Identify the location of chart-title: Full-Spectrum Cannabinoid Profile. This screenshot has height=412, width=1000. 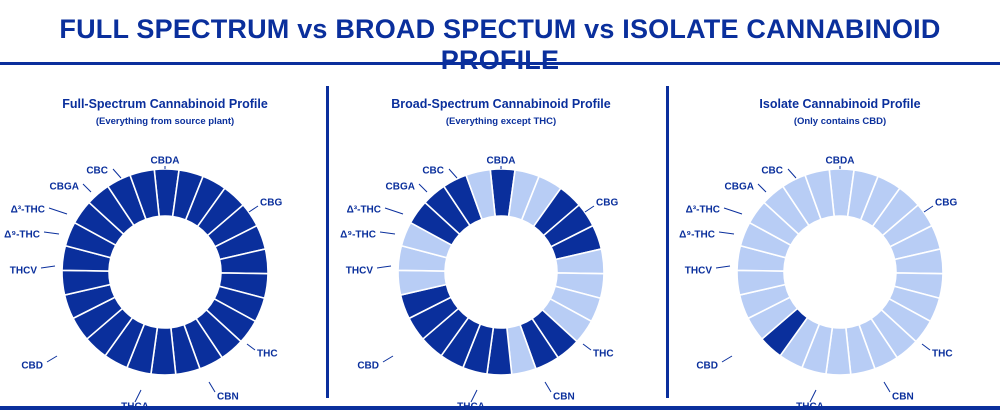
(165, 104).